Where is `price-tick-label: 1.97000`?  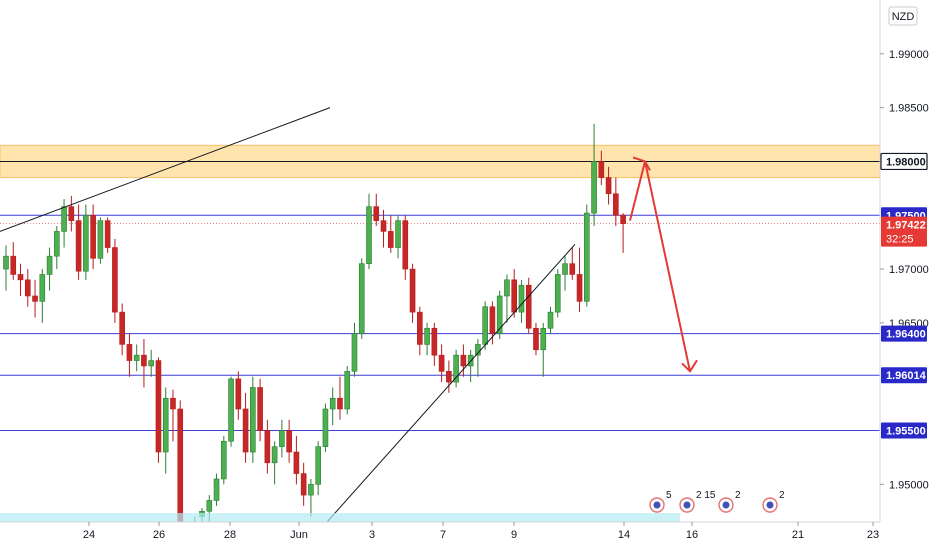 price-tick-label: 1.97000 is located at coordinates (909, 270).